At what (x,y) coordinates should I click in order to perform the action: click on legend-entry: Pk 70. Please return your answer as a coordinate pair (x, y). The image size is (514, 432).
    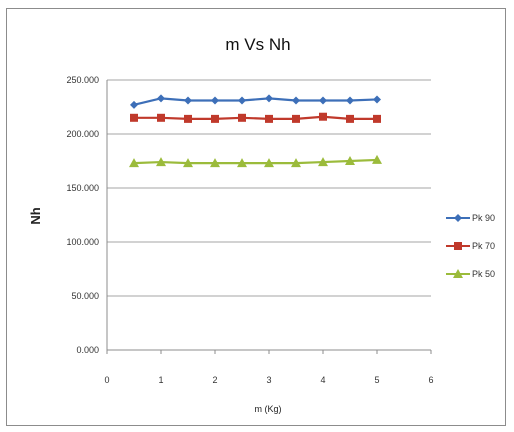
    Looking at the image, I should click on (470, 246).